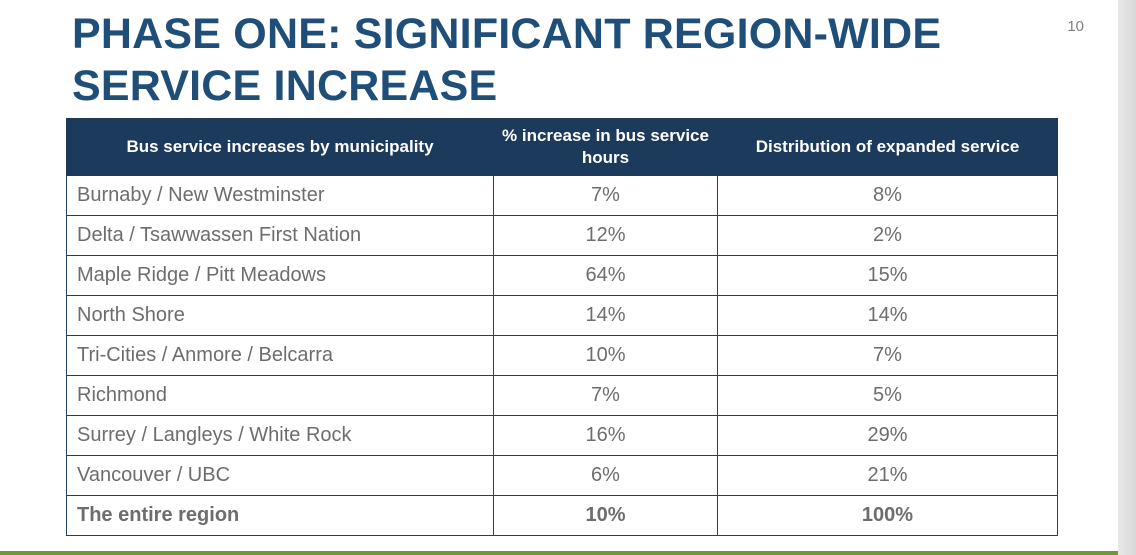 The width and height of the screenshot is (1136, 555). Describe the element at coordinates (285, 86) in the screenshot. I see `slide-title-line-2: SERVICE INCREASE` at that location.